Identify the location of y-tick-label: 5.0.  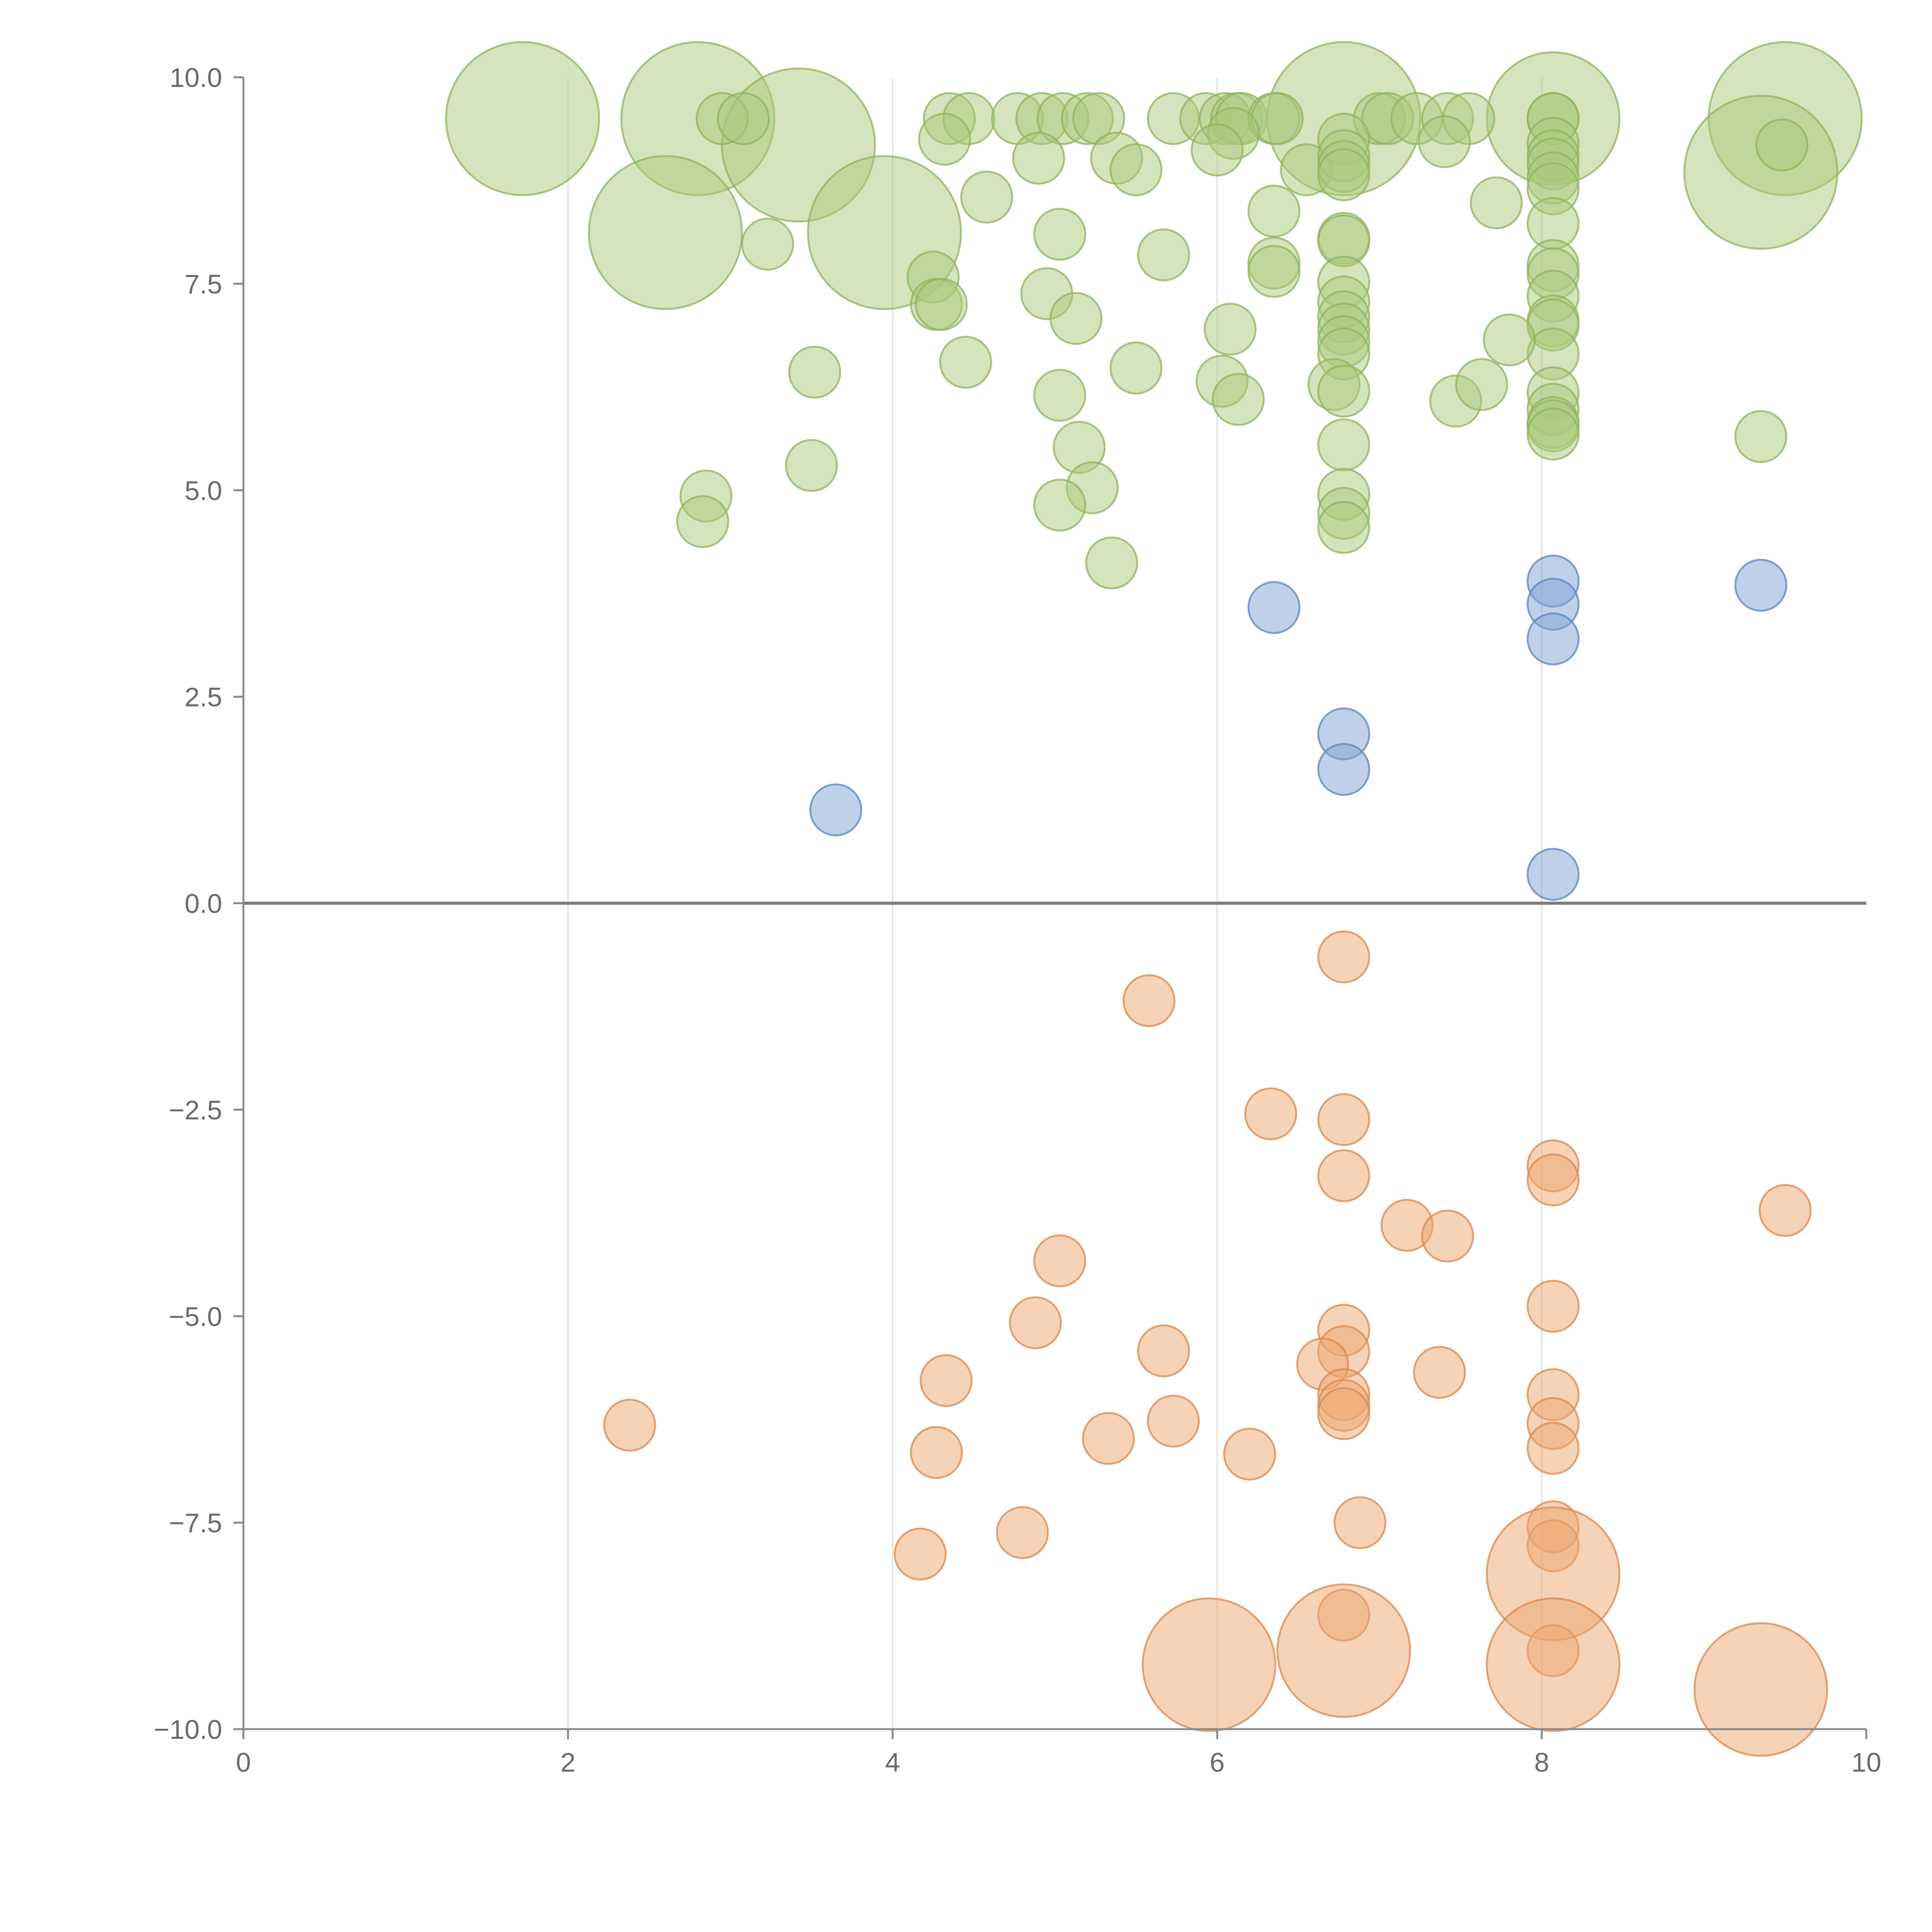
(204, 491).